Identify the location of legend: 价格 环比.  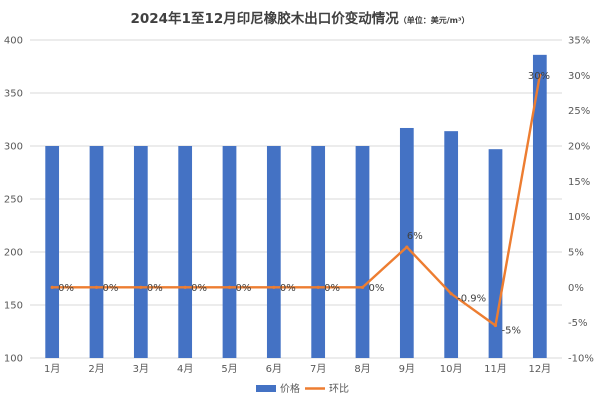
(302, 388).